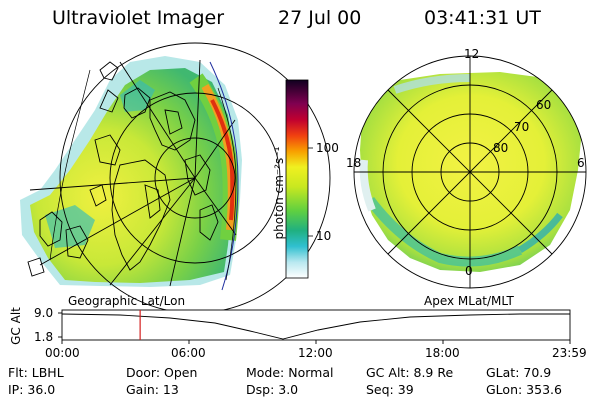  I want to click on time-tick-0000: 00:00, so click(62, 353).